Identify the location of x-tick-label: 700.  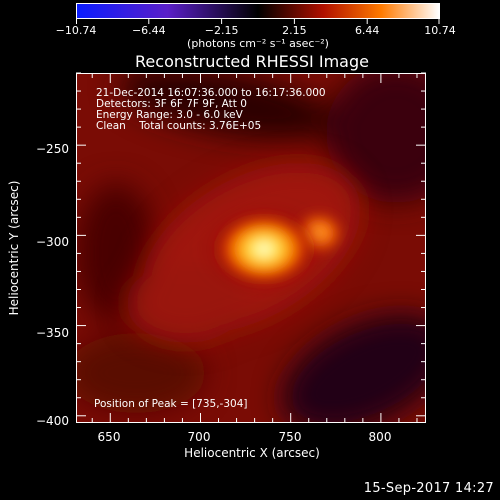
(199, 437).